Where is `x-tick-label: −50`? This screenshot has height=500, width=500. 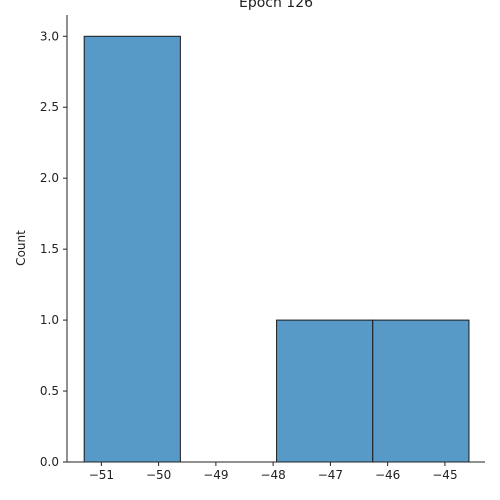
x-tick-label: −50 is located at coordinates (158, 475).